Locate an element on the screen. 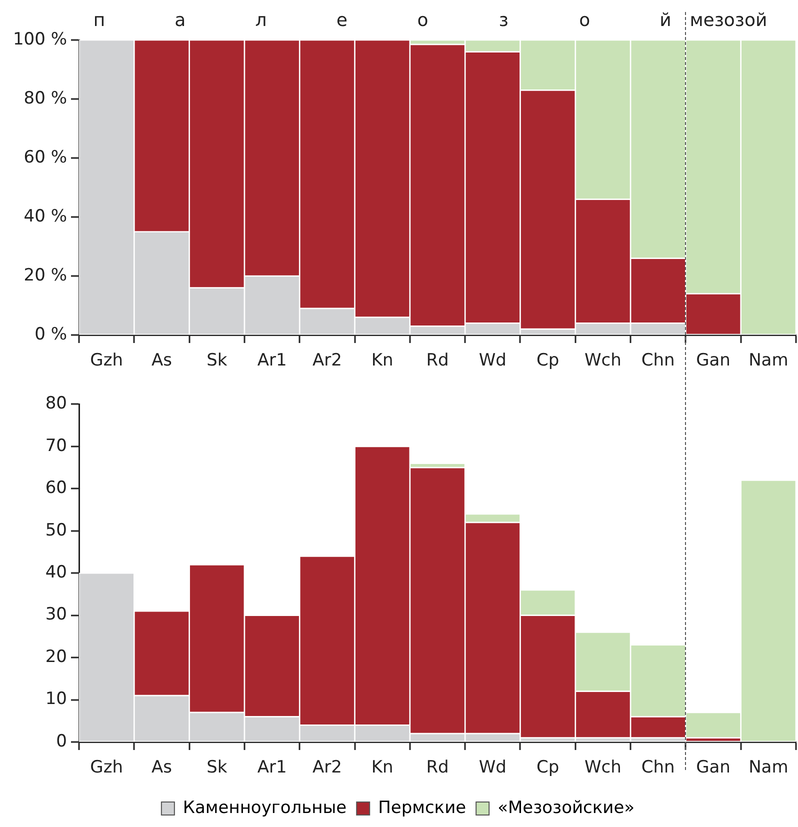 This screenshot has width=798, height=827. y-tick-label: 60 % is located at coordinates (45, 157).